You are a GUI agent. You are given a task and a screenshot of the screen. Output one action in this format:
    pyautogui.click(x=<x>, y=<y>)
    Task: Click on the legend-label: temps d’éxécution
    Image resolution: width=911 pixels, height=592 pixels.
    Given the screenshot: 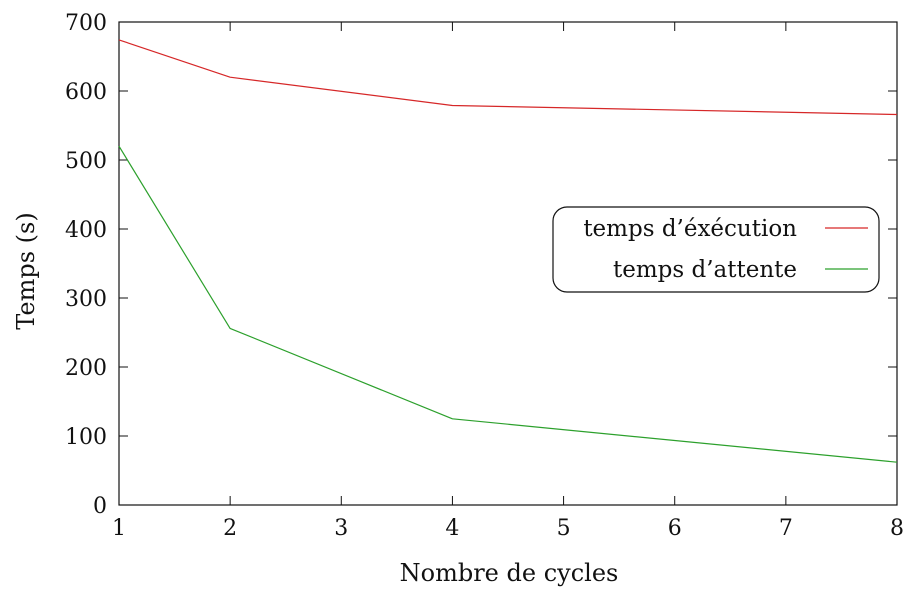 What is the action you would take?
    pyautogui.click(x=690, y=229)
    